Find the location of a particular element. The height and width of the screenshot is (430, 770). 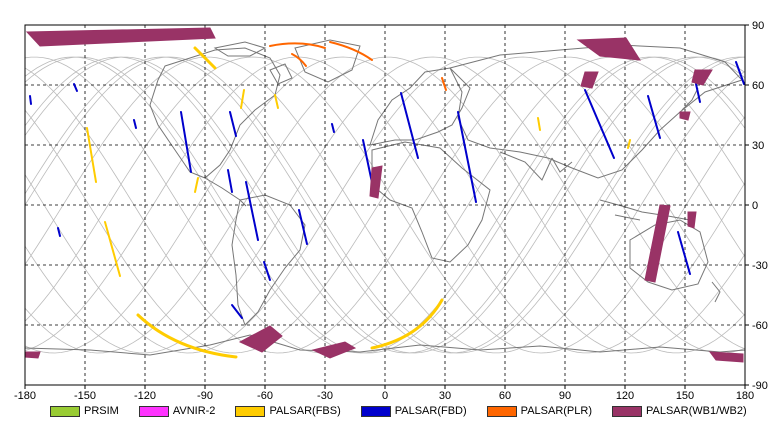

coastline-australia is located at coordinates (669, 255).